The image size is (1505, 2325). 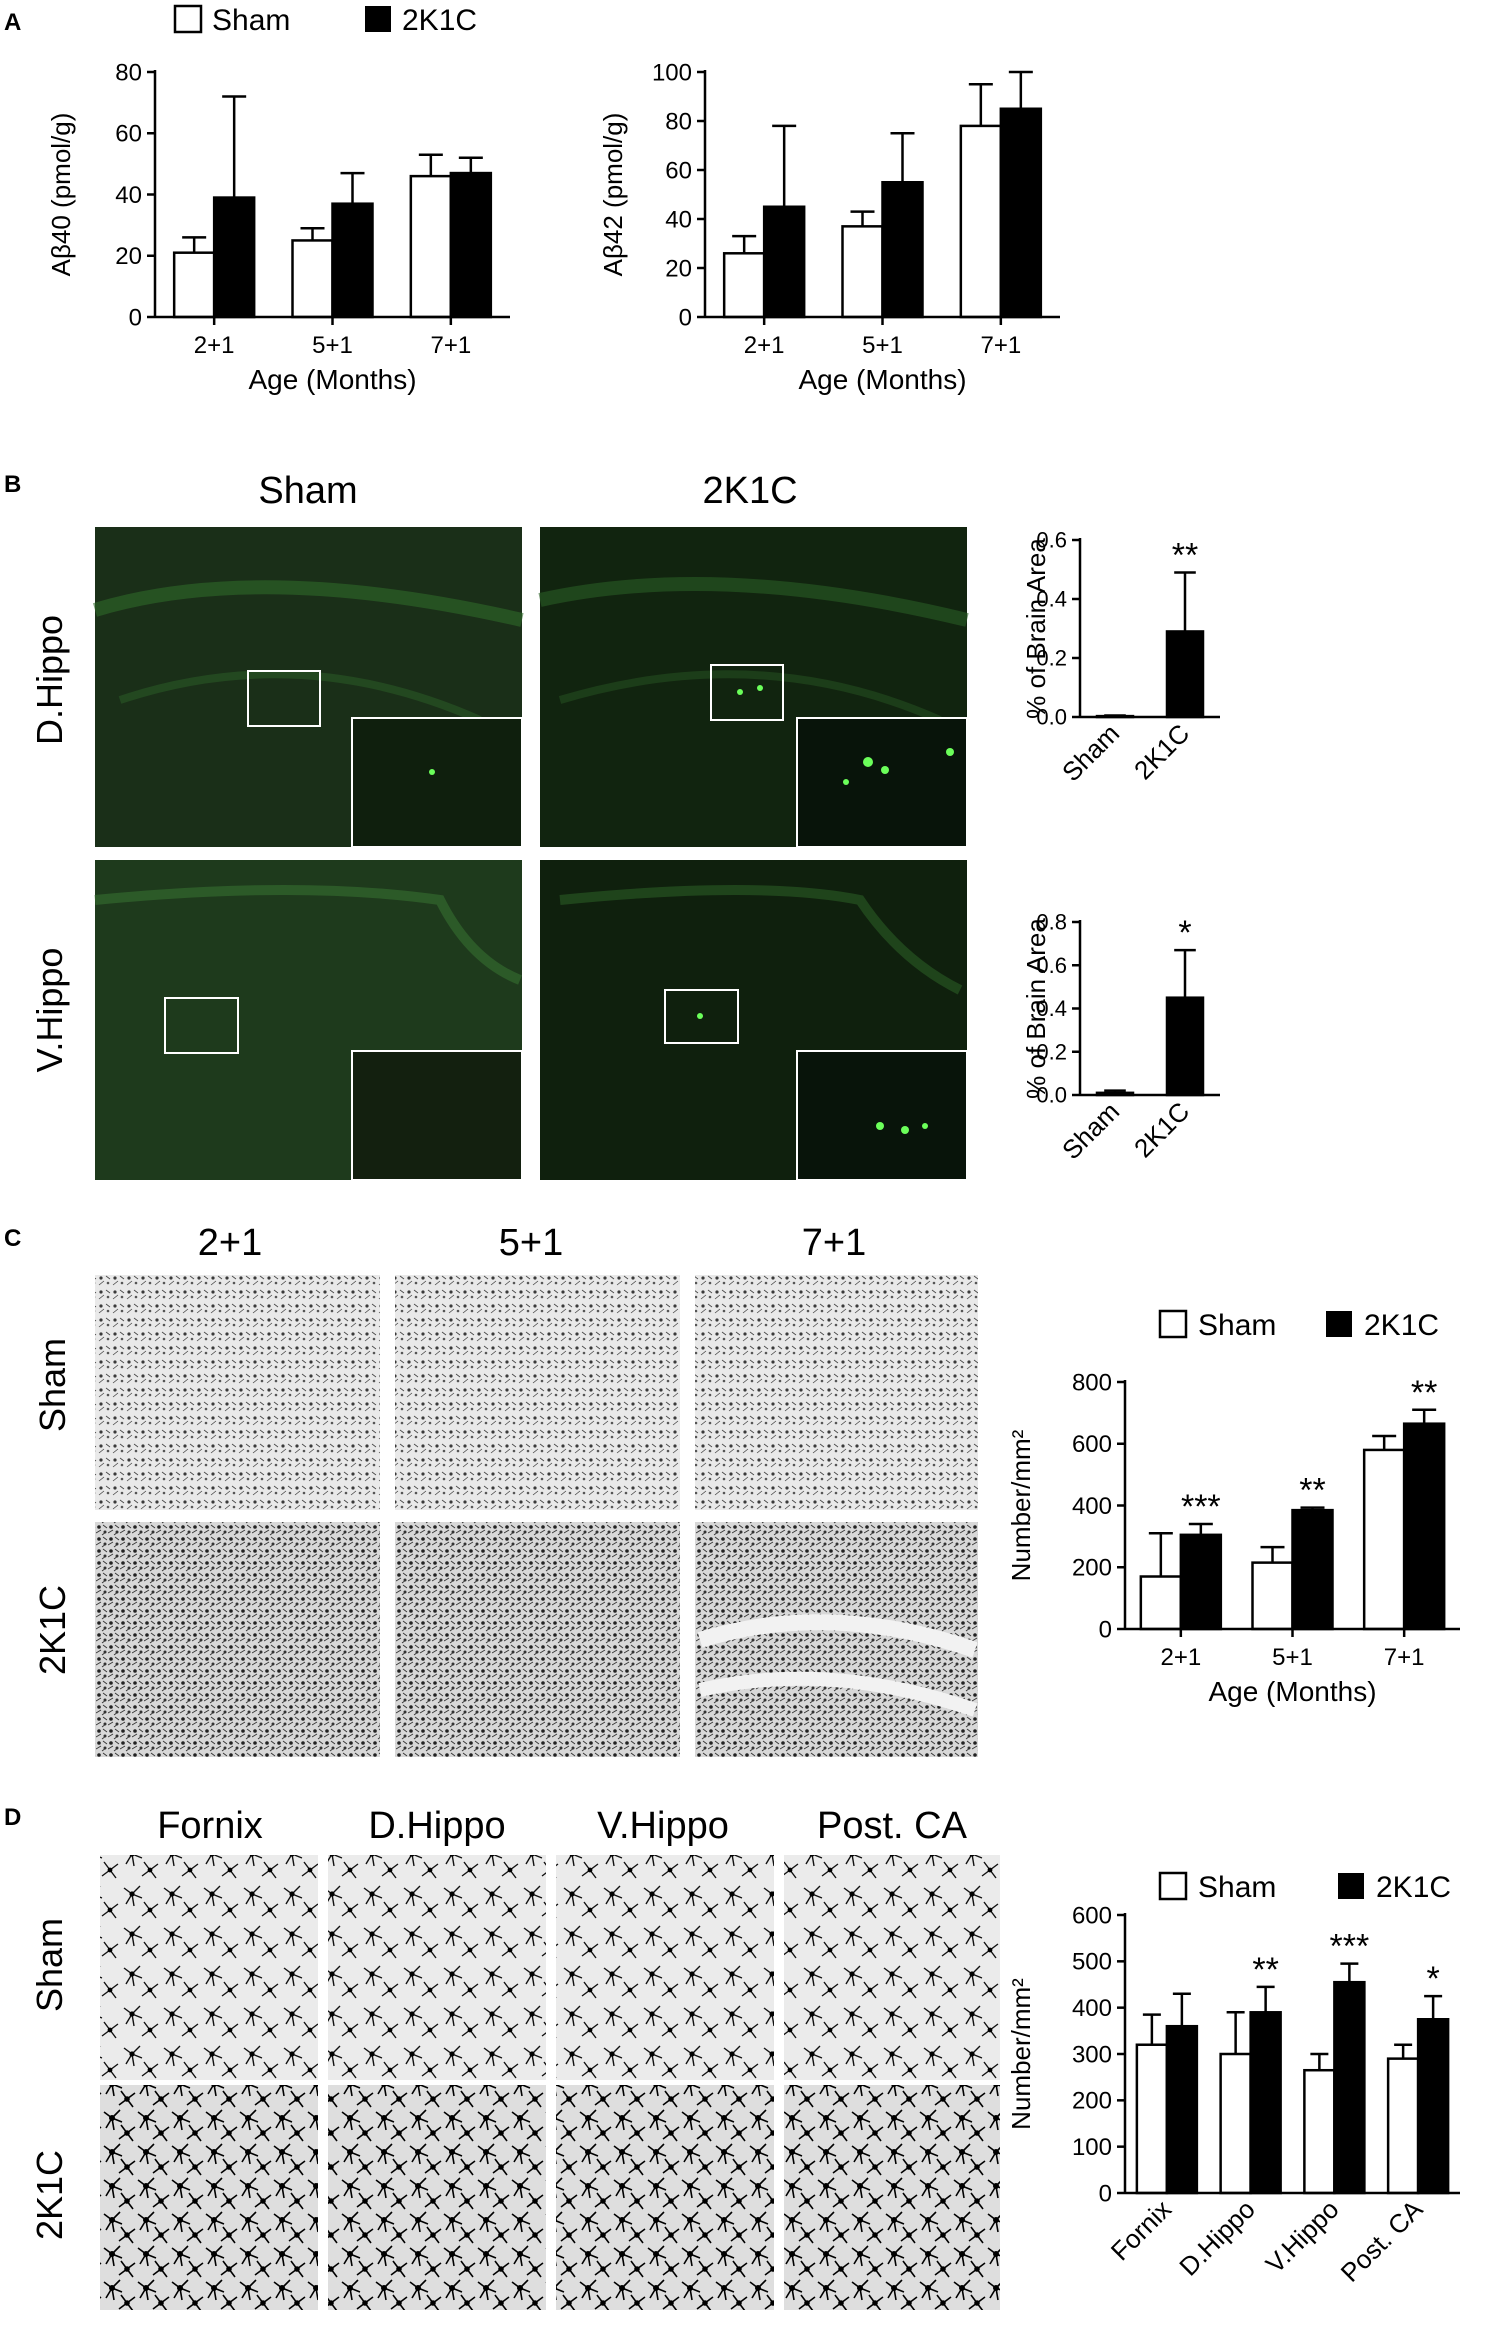 What do you see at coordinates (754, 1020) in the screenshot?
I see `micrograph-b-2k1c-vhippo` at bounding box center [754, 1020].